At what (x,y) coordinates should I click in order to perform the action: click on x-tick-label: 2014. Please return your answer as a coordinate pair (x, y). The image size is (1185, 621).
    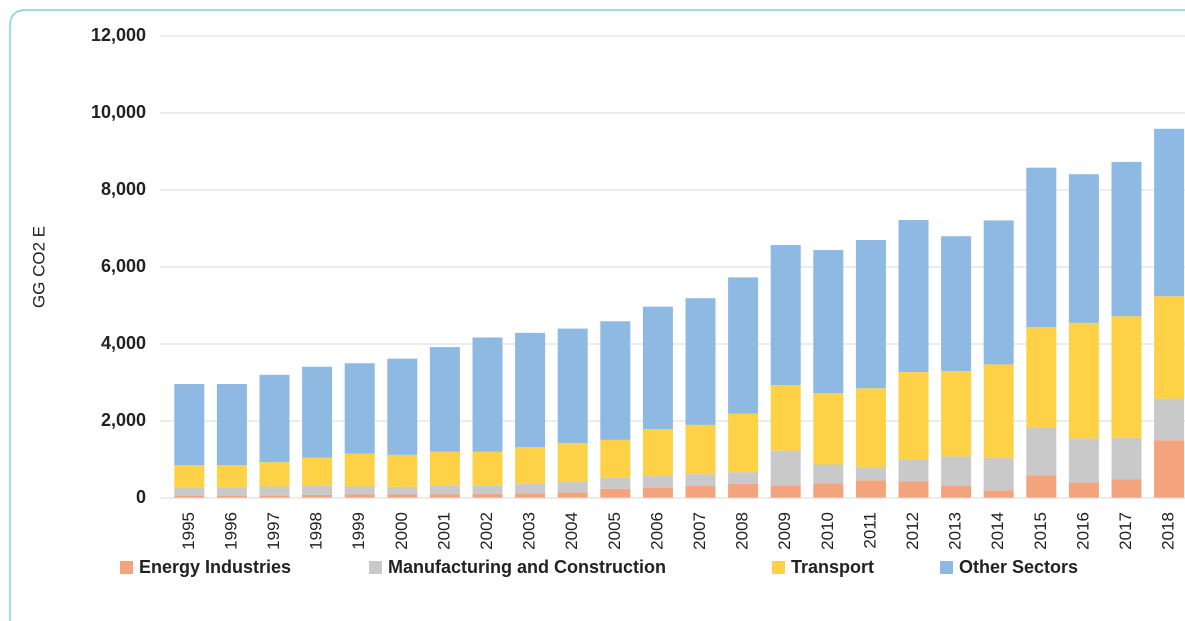
    Looking at the image, I should click on (997, 531).